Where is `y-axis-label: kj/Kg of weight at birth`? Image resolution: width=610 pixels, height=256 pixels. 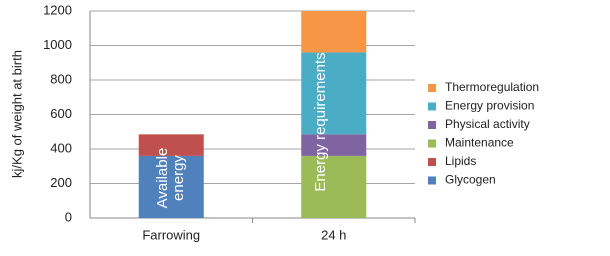
y-axis-label: kj/Kg of weight at birth is located at coordinates (16, 114).